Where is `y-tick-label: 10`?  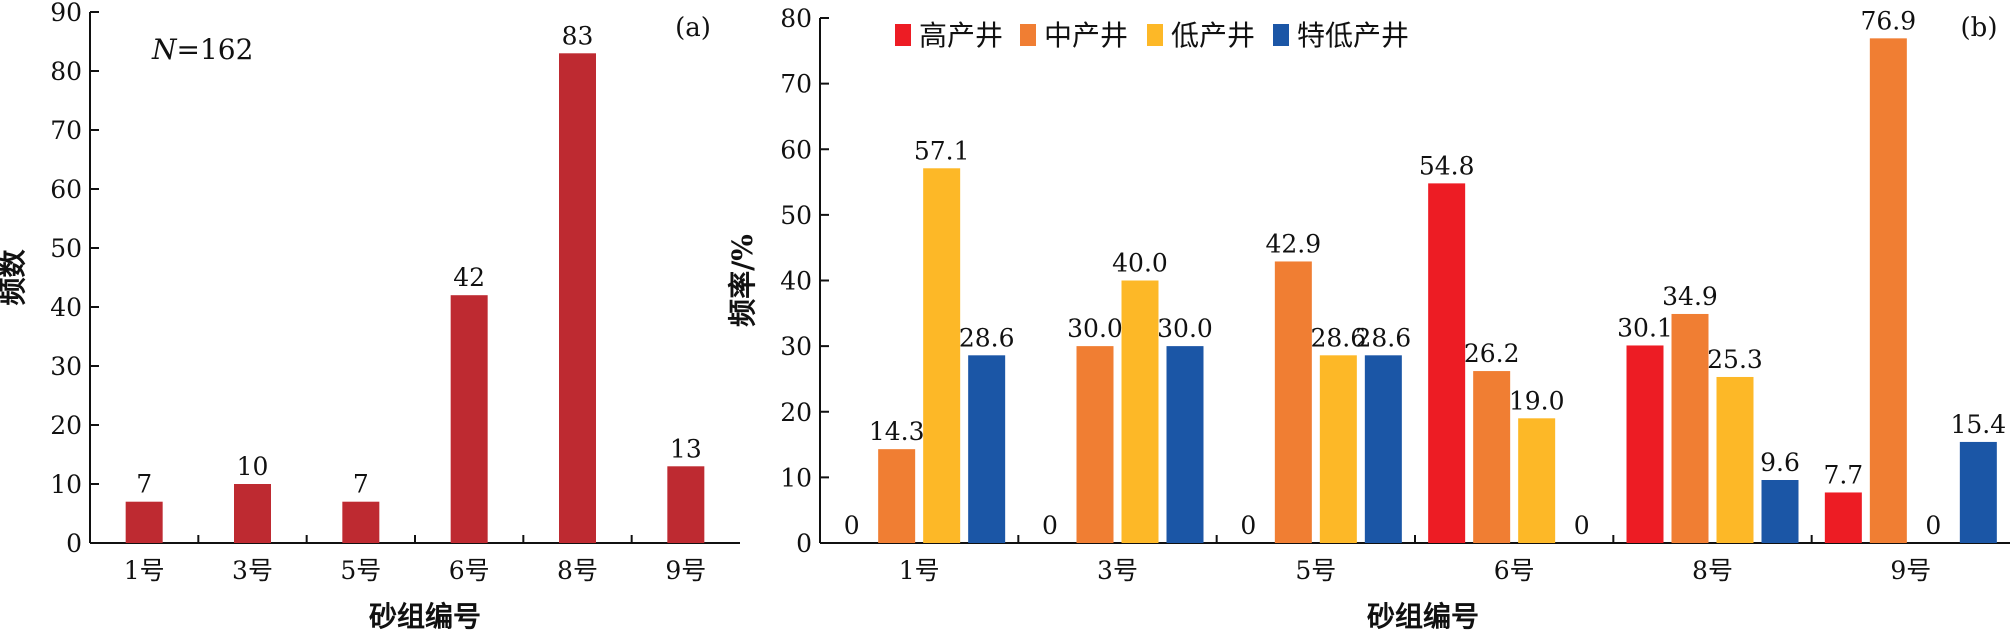
y-tick-label: 10 is located at coordinates (66, 484).